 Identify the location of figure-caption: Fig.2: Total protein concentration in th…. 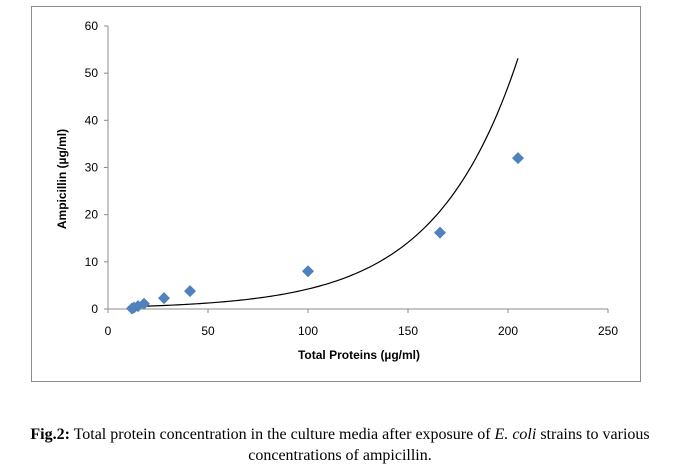
(340, 445).